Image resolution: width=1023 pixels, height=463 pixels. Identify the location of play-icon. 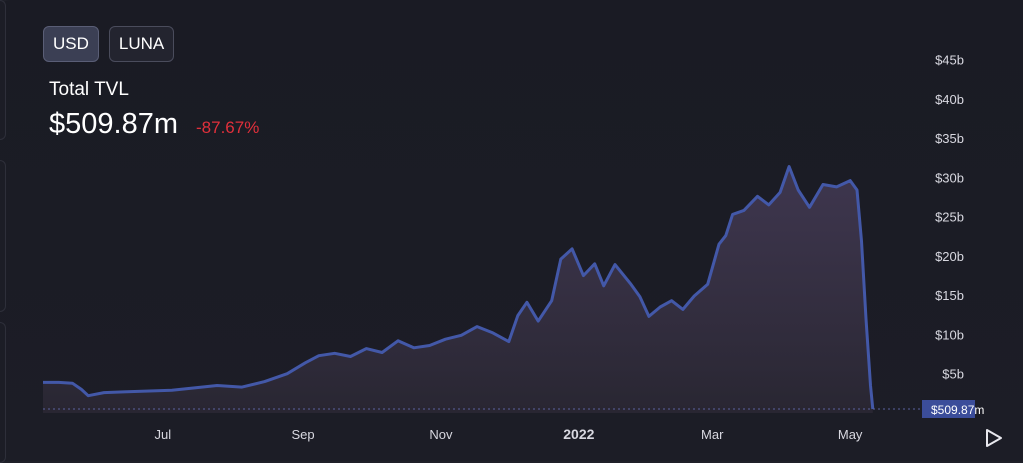
(994, 438).